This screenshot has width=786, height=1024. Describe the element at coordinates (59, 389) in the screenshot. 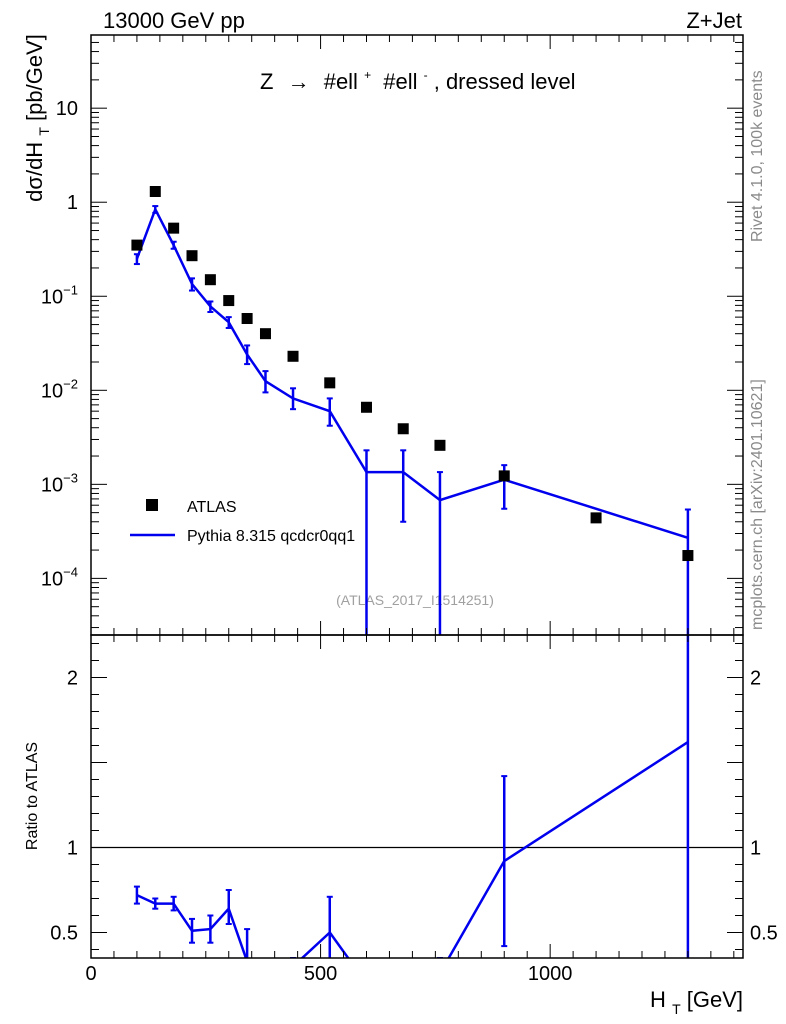

I see `y-tick-label: 10⁻²` at that location.